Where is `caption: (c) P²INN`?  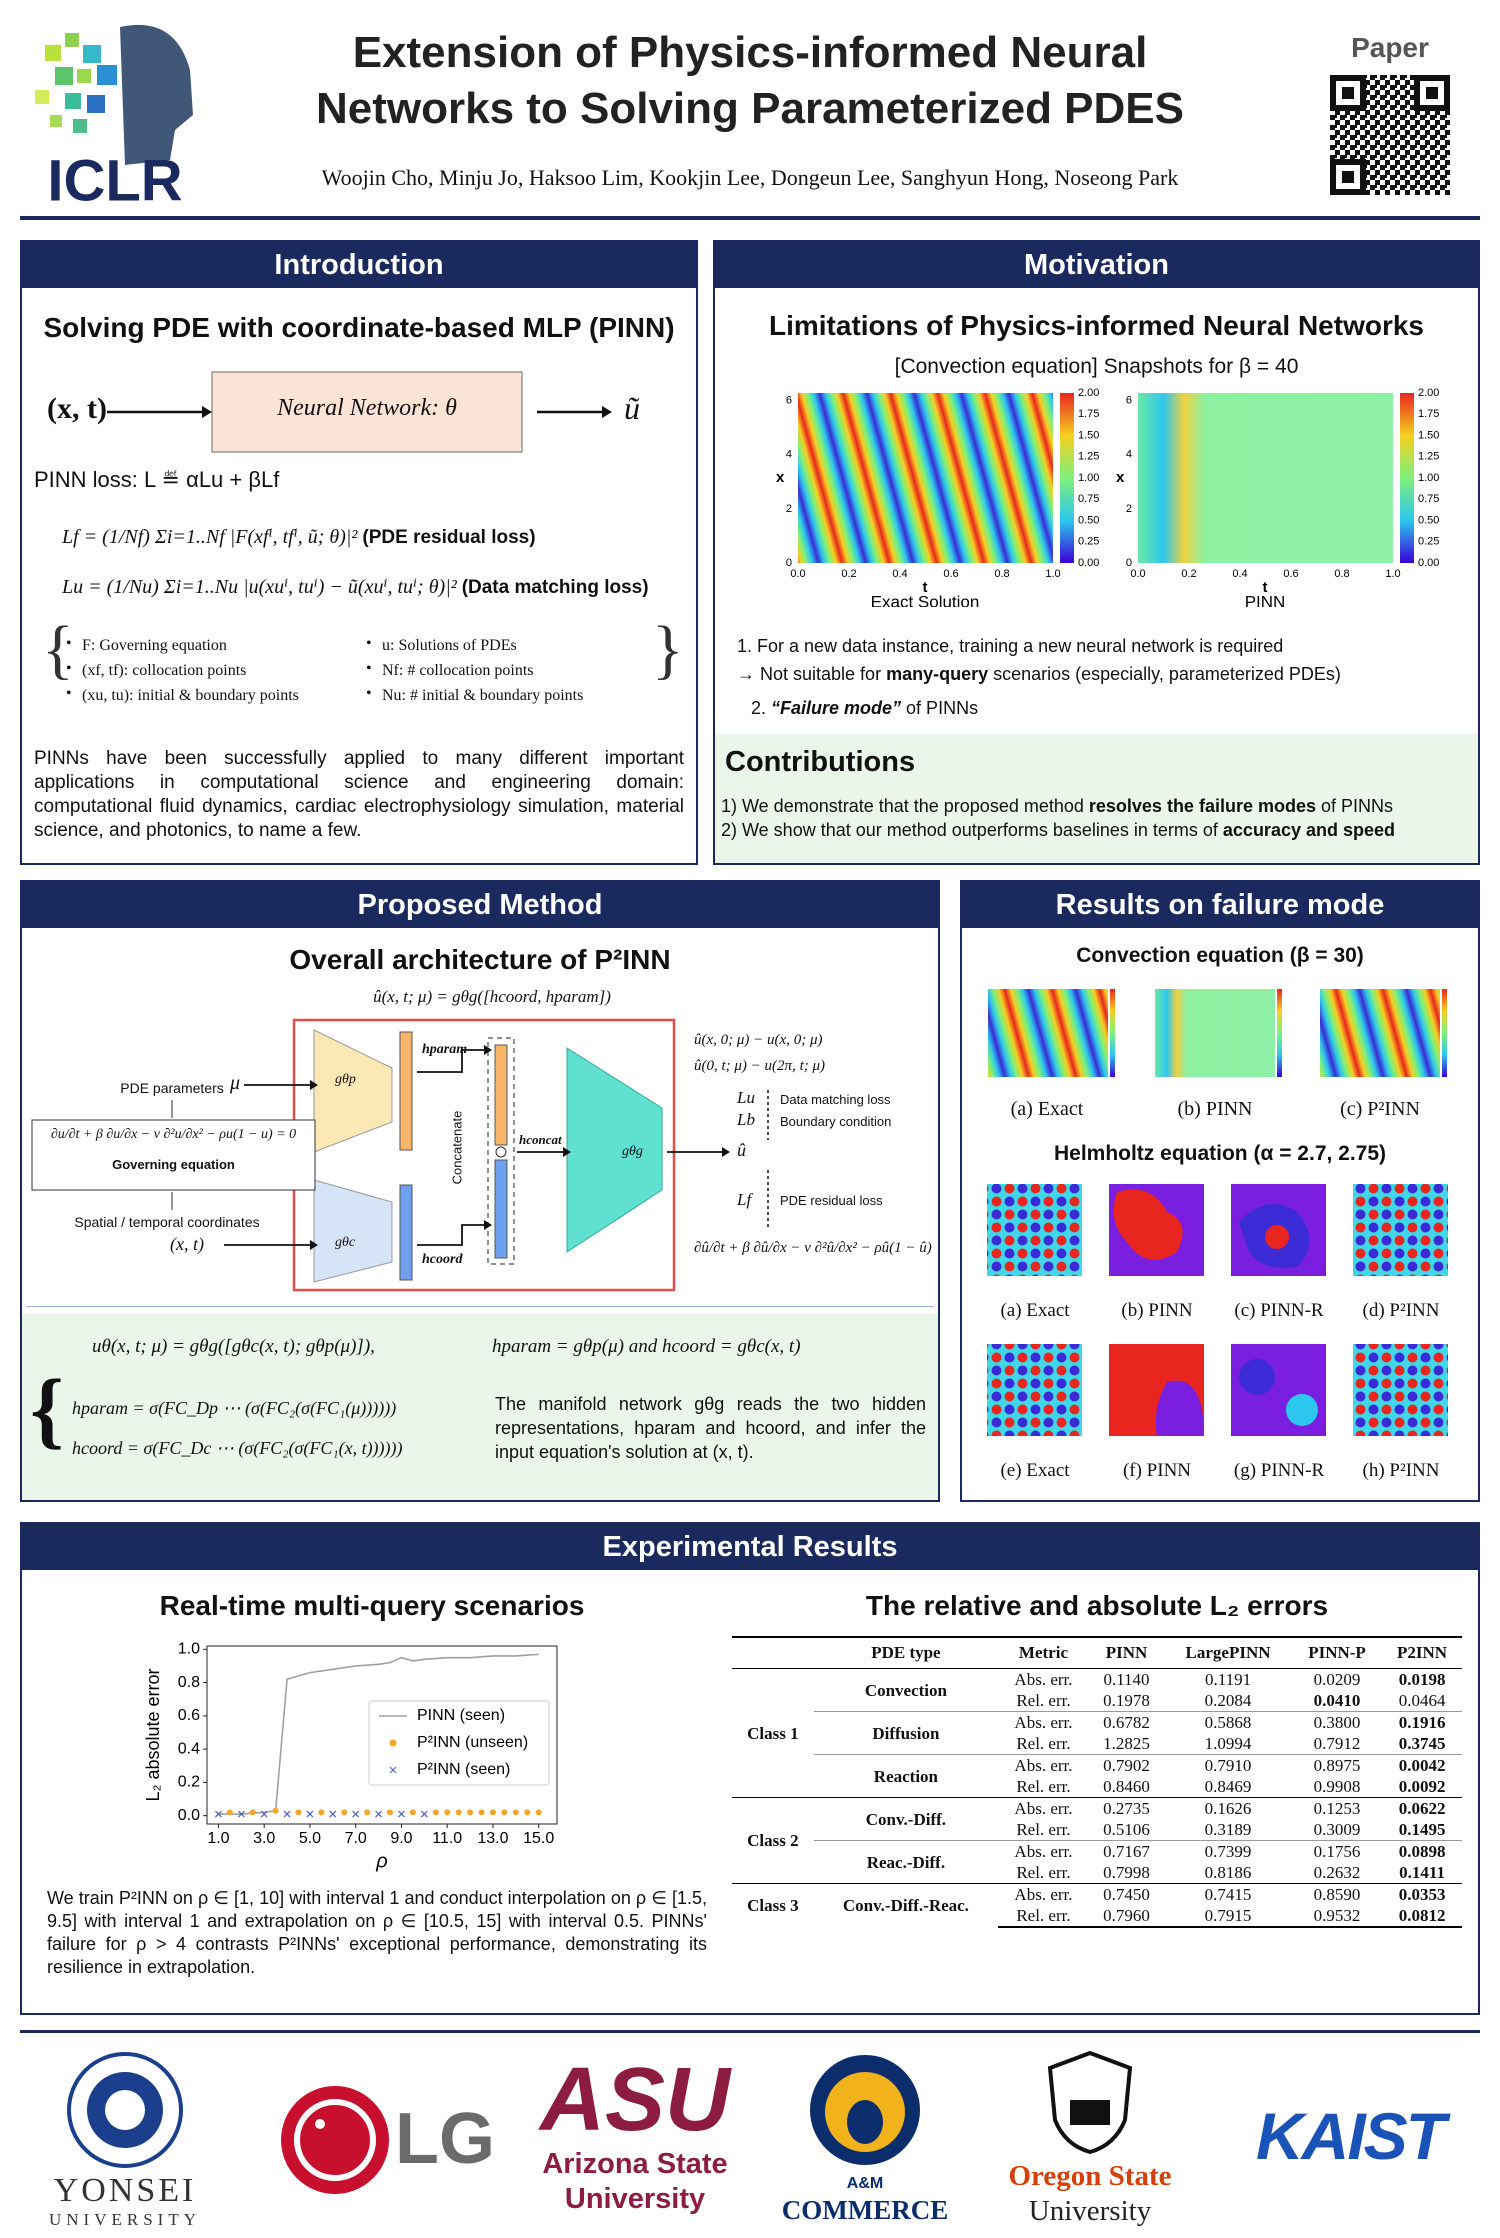 caption: (c) P²INN is located at coordinates (1380, 1109).